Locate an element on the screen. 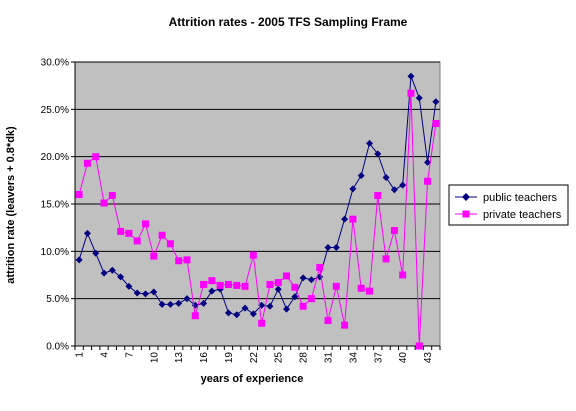 The width and height of the screenshot is (576, 411). y-tick-label: 20.0% is located at coordinates (55, 157).